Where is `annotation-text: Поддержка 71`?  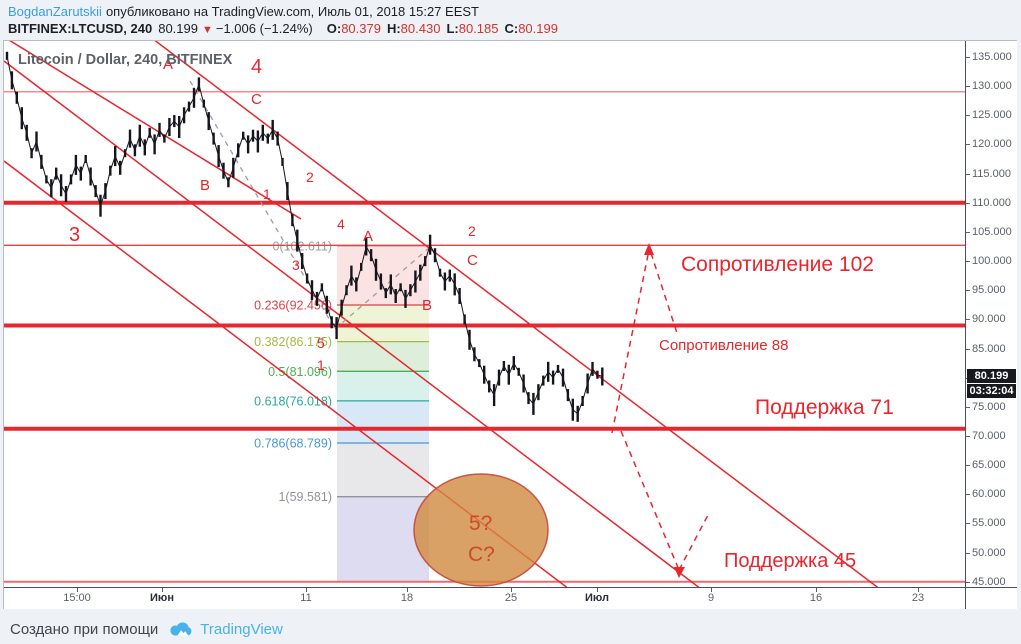
annotation-text: Поддержка 71 is located at coordinates (824, 407).